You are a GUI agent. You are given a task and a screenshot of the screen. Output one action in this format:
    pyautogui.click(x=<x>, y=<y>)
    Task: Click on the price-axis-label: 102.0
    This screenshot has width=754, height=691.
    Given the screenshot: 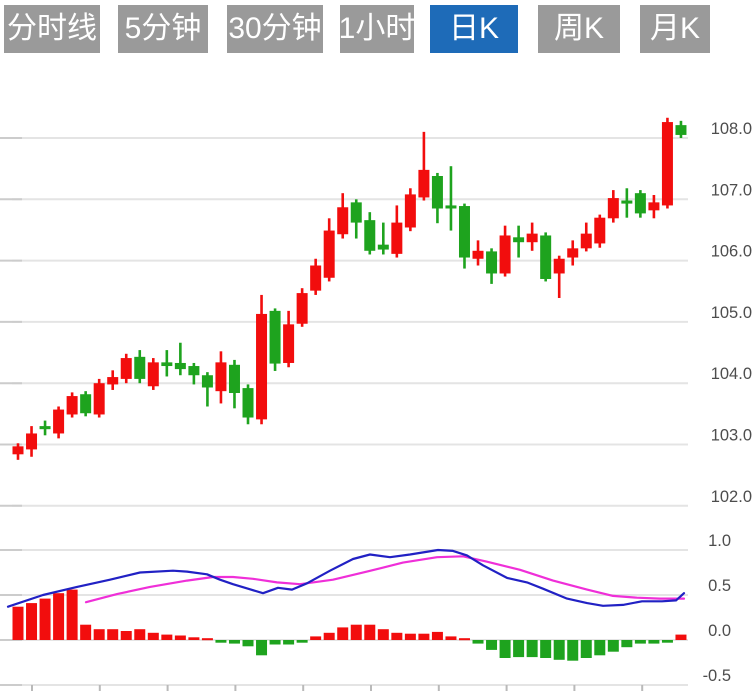 What is the action you would take?
    pyautogui.click(x=731, y=497)
    